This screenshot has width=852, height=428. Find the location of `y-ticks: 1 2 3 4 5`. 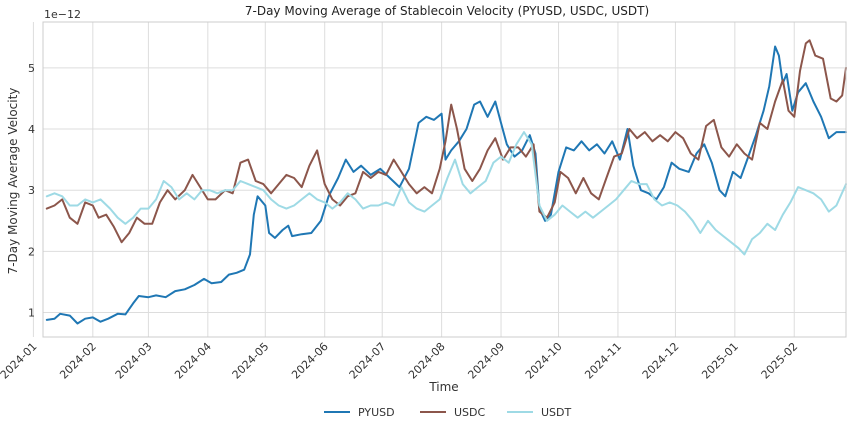

y-ticks: 1 2 3 4 5 is located at coordinates (31, 191).